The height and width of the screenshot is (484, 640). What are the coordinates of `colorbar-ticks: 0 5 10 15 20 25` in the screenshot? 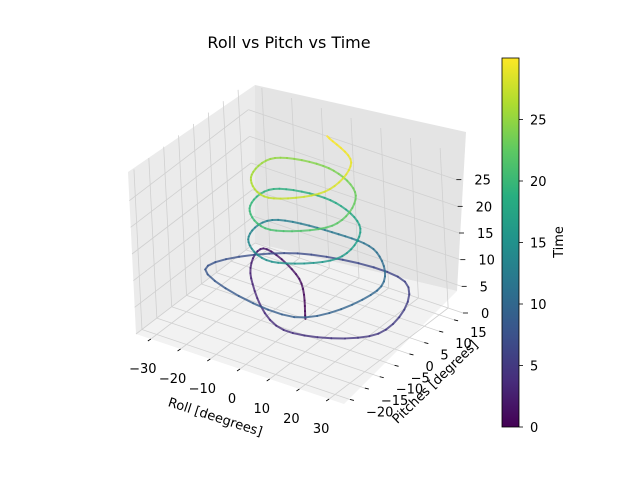 It's located at (533, 275).